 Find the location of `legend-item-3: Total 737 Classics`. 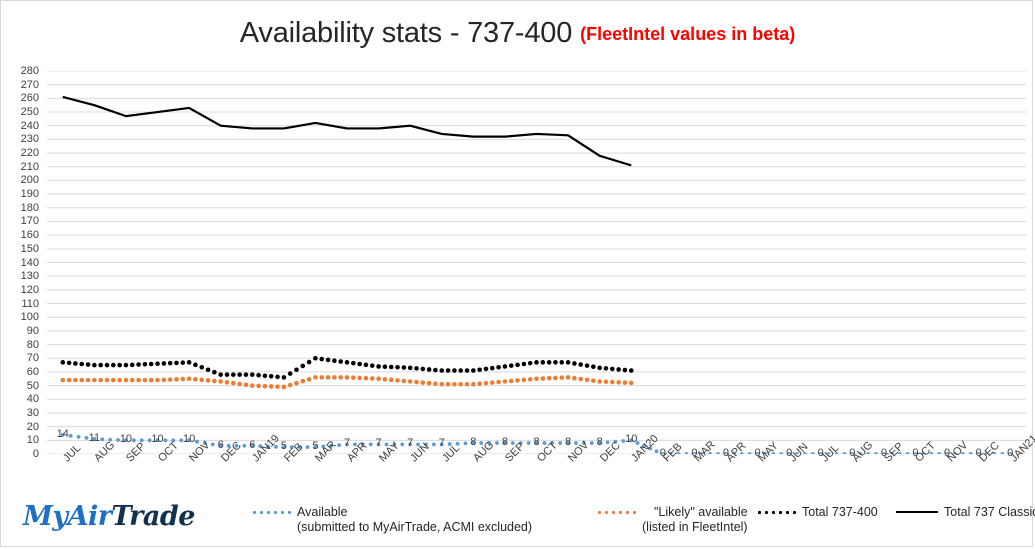

legend-item-3: Total 737 Classics is located at coordinates (965, 512).